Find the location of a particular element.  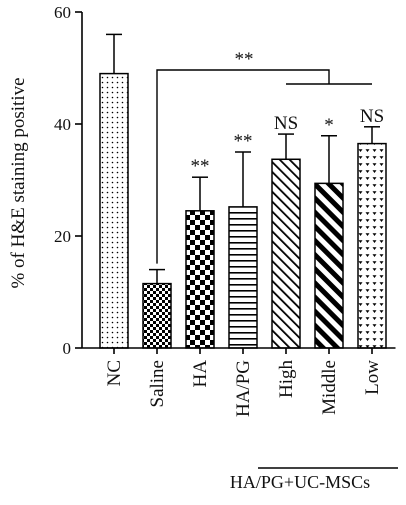

x-tick-label: Middle is located at coordinates (329, 387).